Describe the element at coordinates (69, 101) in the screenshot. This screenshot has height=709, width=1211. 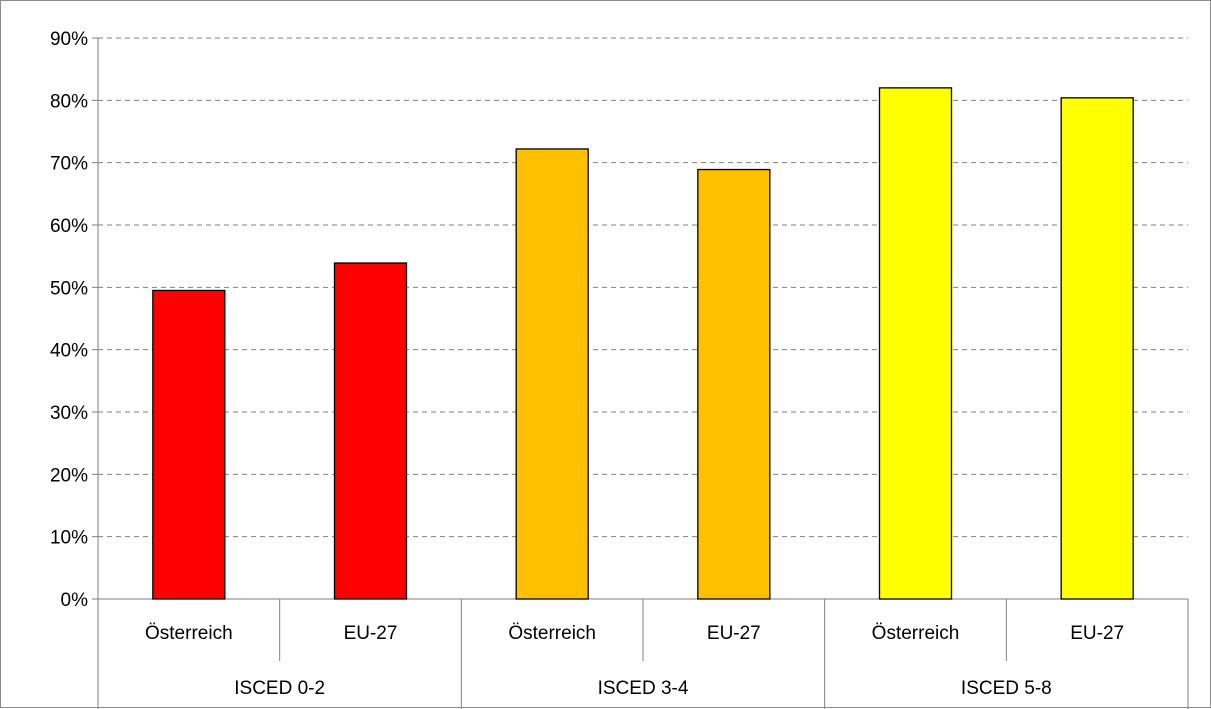
I see `y-tick-label: 80%` at that location.